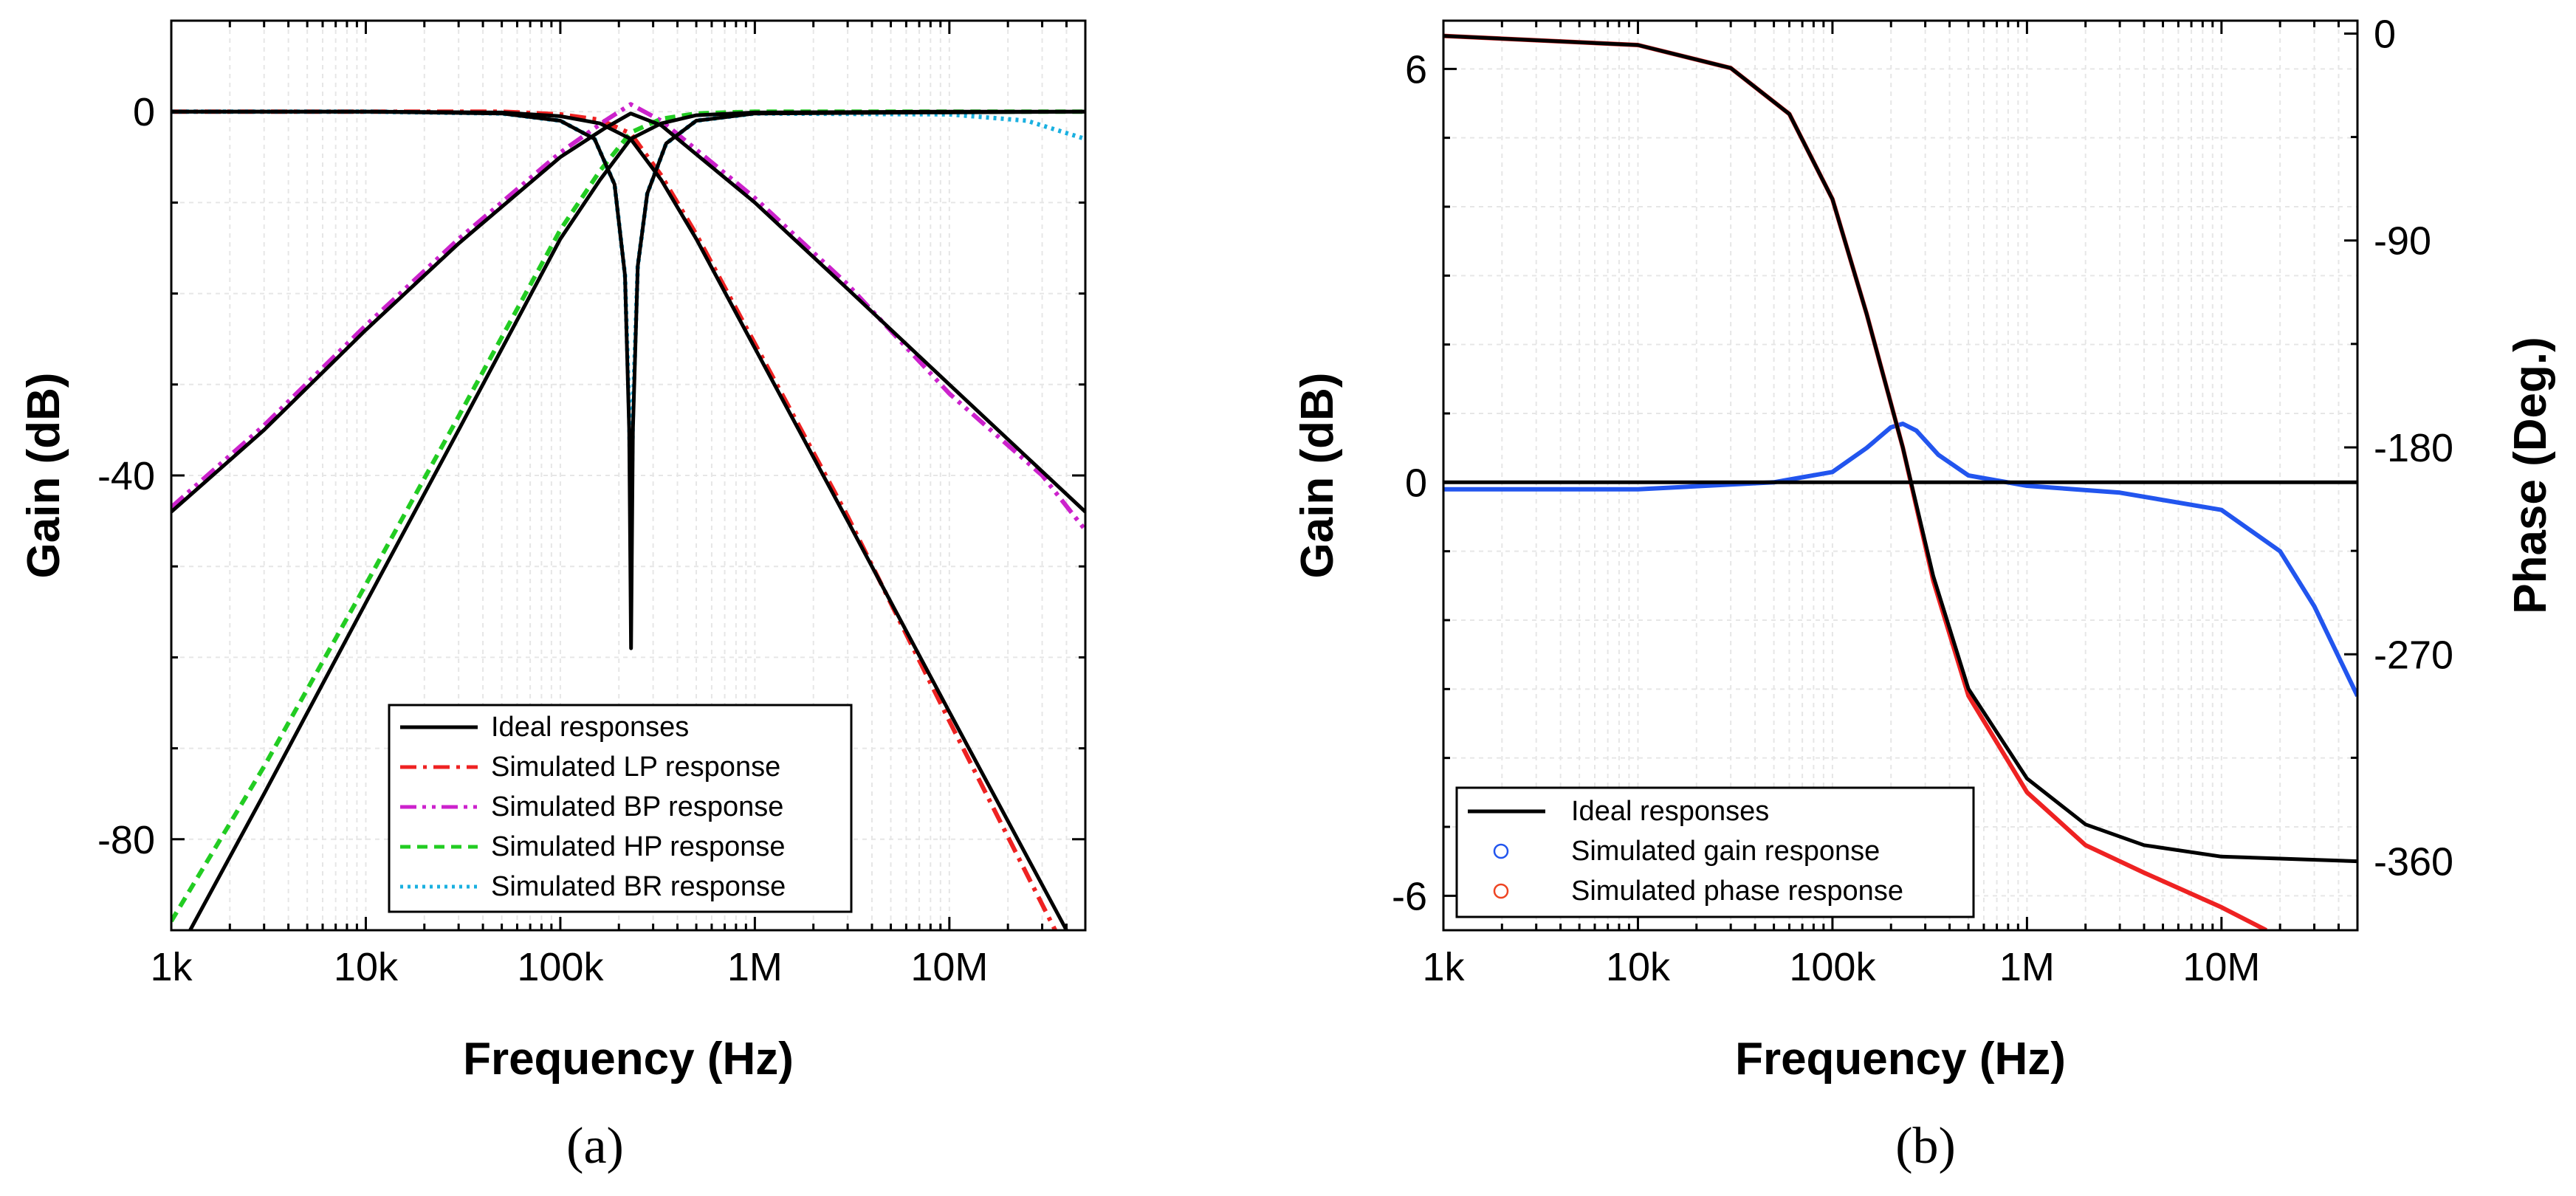 The width and height of the screenshot is (2576, 1196). What do you see at coordinates (1900, 1059) in the screenshot?
I see `x-axis-title-b: Frequency (Hz)` at bounding box center [1900, 1059].